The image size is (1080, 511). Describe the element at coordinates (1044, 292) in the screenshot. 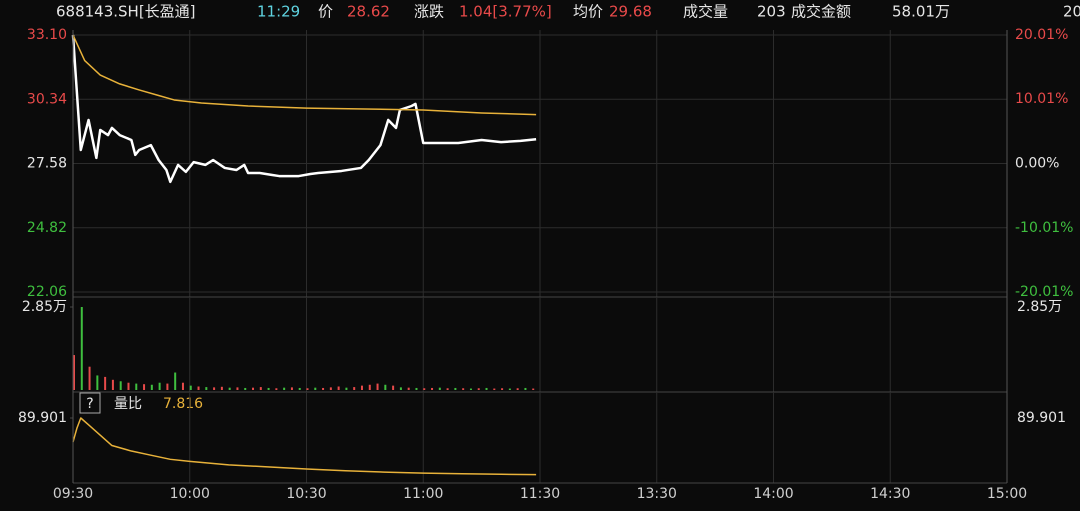

I see `y2-tick-label: -20.01%` at that location.